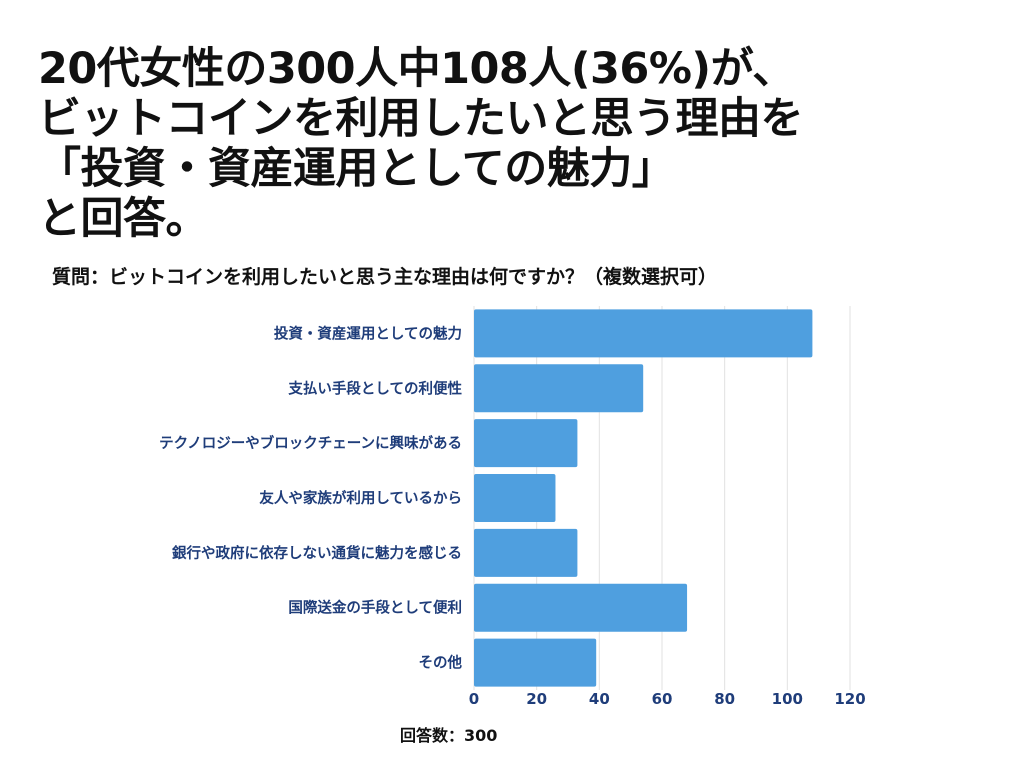 The width and height of the screenshot is (1024, 768). What do you see at coordinates (536, 699) in the screenshot?
I see `x-tick-label: 20` at bounding box center [536, 699].